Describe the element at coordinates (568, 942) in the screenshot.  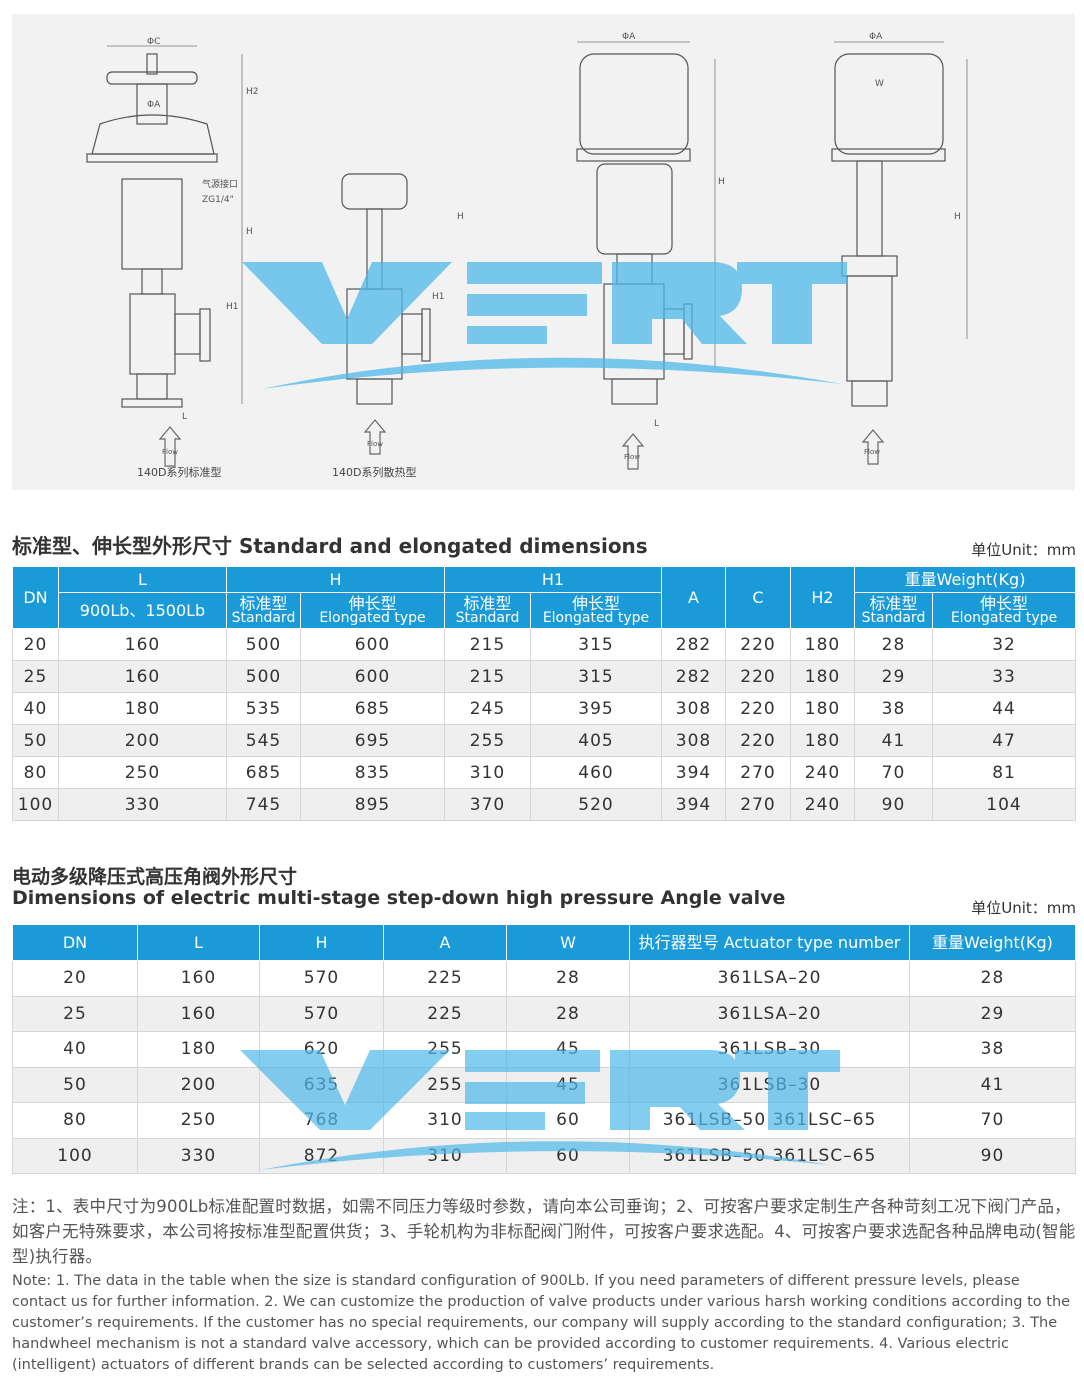
I see `column-header: W` at that location.